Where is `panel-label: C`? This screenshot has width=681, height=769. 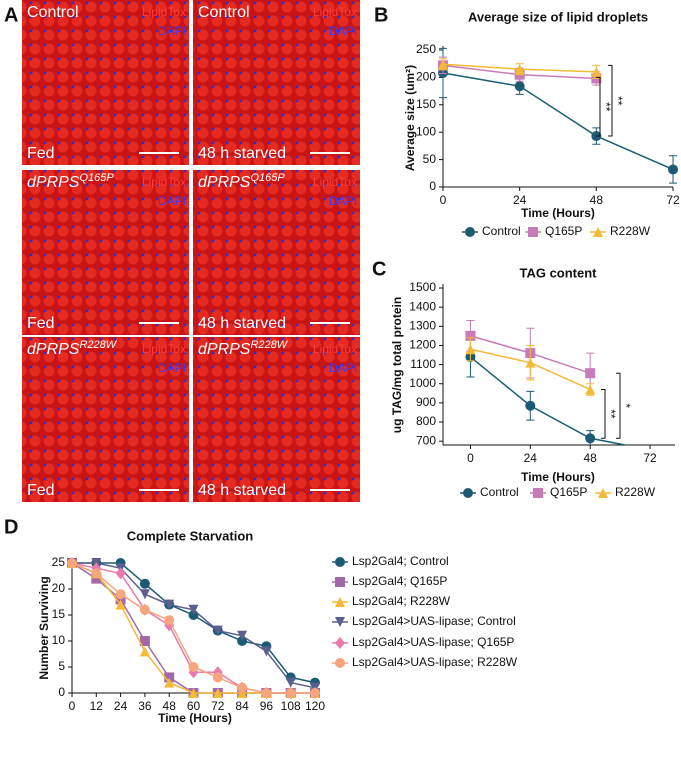
panel-label: C is located at coordinates (379, 269).